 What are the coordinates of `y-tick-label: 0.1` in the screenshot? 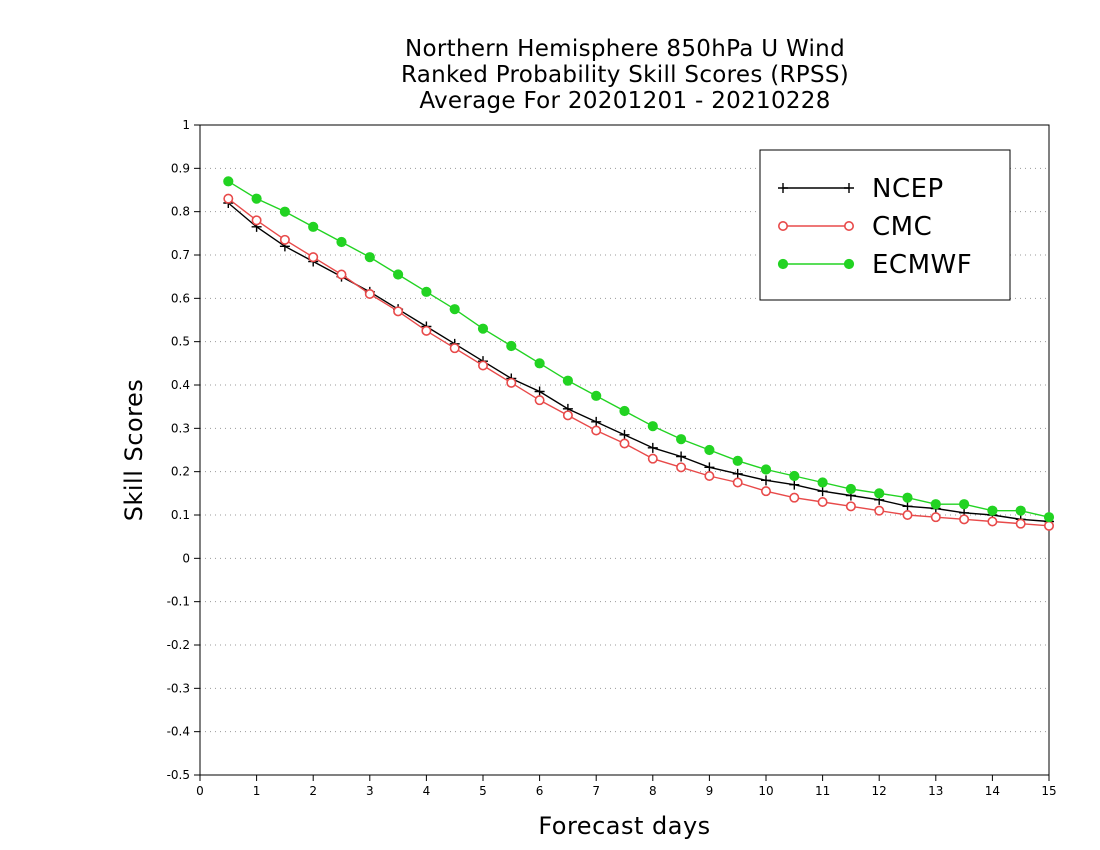 It's located at (180, 515).